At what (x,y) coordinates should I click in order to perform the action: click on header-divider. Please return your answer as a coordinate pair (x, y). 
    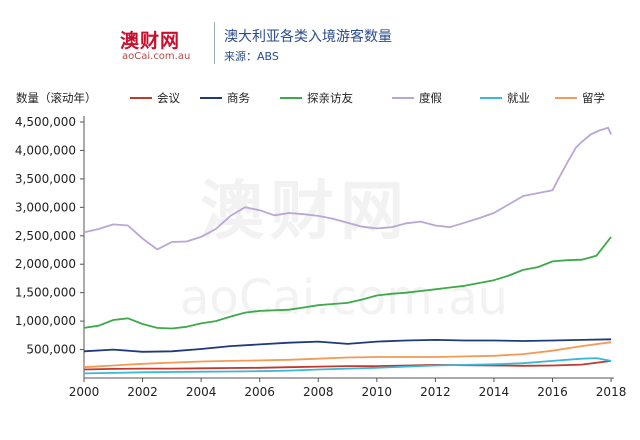
    Looking at the image, I should click on (214, 43).